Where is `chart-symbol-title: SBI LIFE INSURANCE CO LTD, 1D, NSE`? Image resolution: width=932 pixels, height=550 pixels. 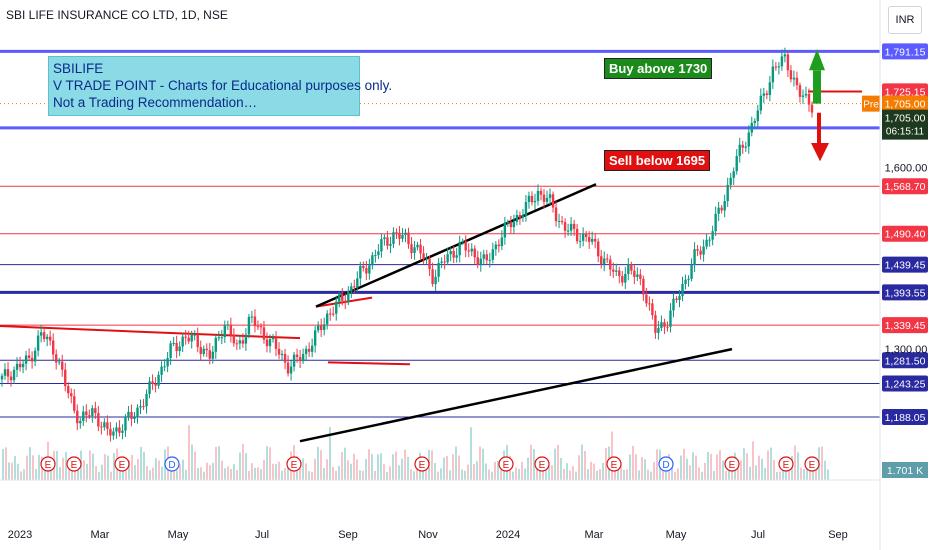
chart-symbol-title: SBI LIFE INSURANCE CO LTD, 1D, NSE is located at coordinates (117, 15).